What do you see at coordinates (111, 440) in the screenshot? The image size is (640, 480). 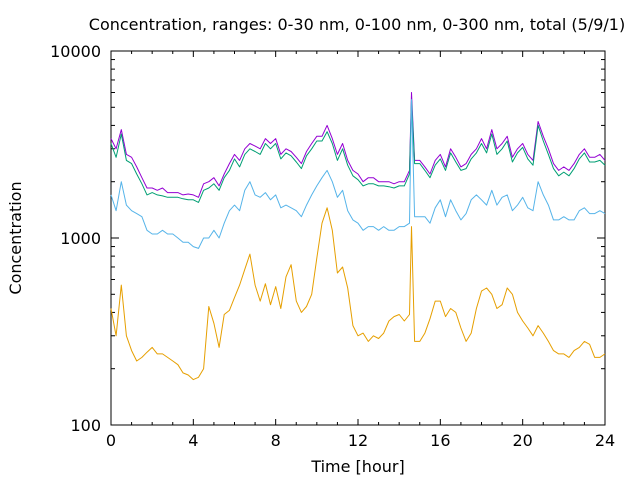 I see `x-tick-label: 0` at bounding box center [111, 440].